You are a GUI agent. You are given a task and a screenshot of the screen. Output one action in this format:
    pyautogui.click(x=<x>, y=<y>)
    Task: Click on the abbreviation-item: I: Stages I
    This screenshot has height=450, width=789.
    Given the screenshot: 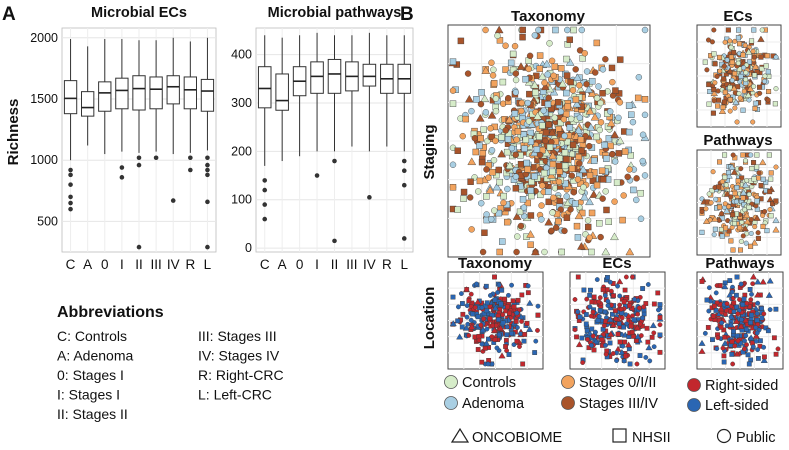 What is the action you would take?
    pyautogui.click(x=88, y=395)
    